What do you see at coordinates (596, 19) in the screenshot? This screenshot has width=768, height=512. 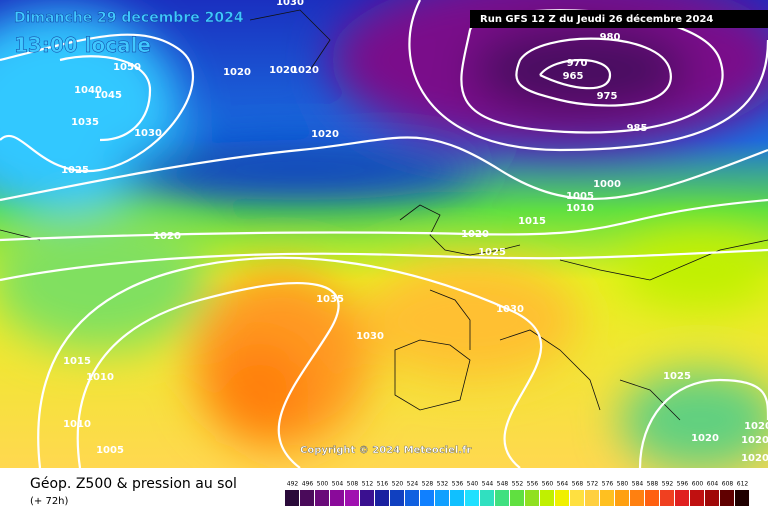 I see `run-info: Run GFS 12 Z du Jeudi 26 décembre 2024` at bounding box center [596, 19].